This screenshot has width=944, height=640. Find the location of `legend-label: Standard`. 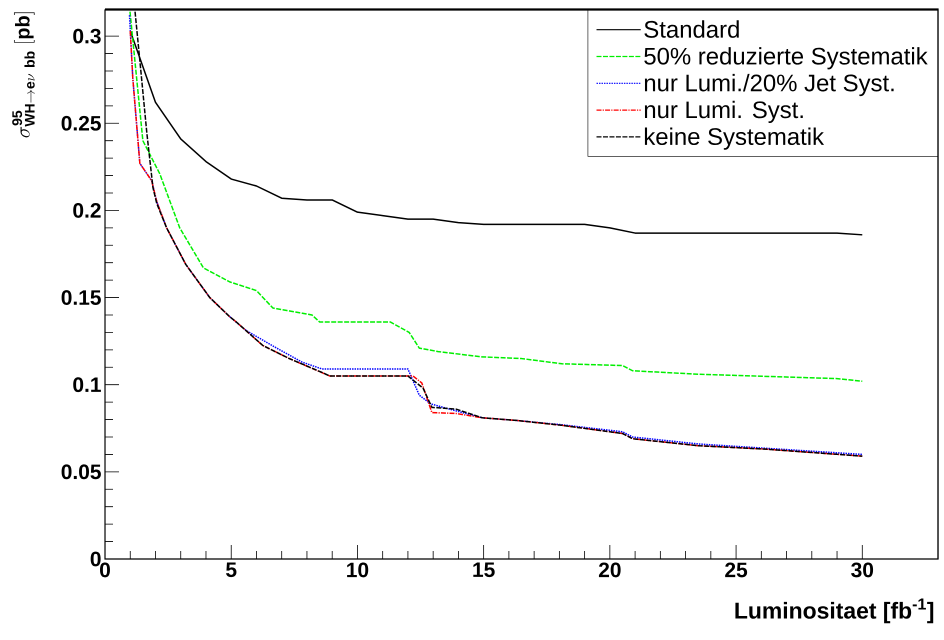

legend-label: Standard is located at coordinates (691, 29).